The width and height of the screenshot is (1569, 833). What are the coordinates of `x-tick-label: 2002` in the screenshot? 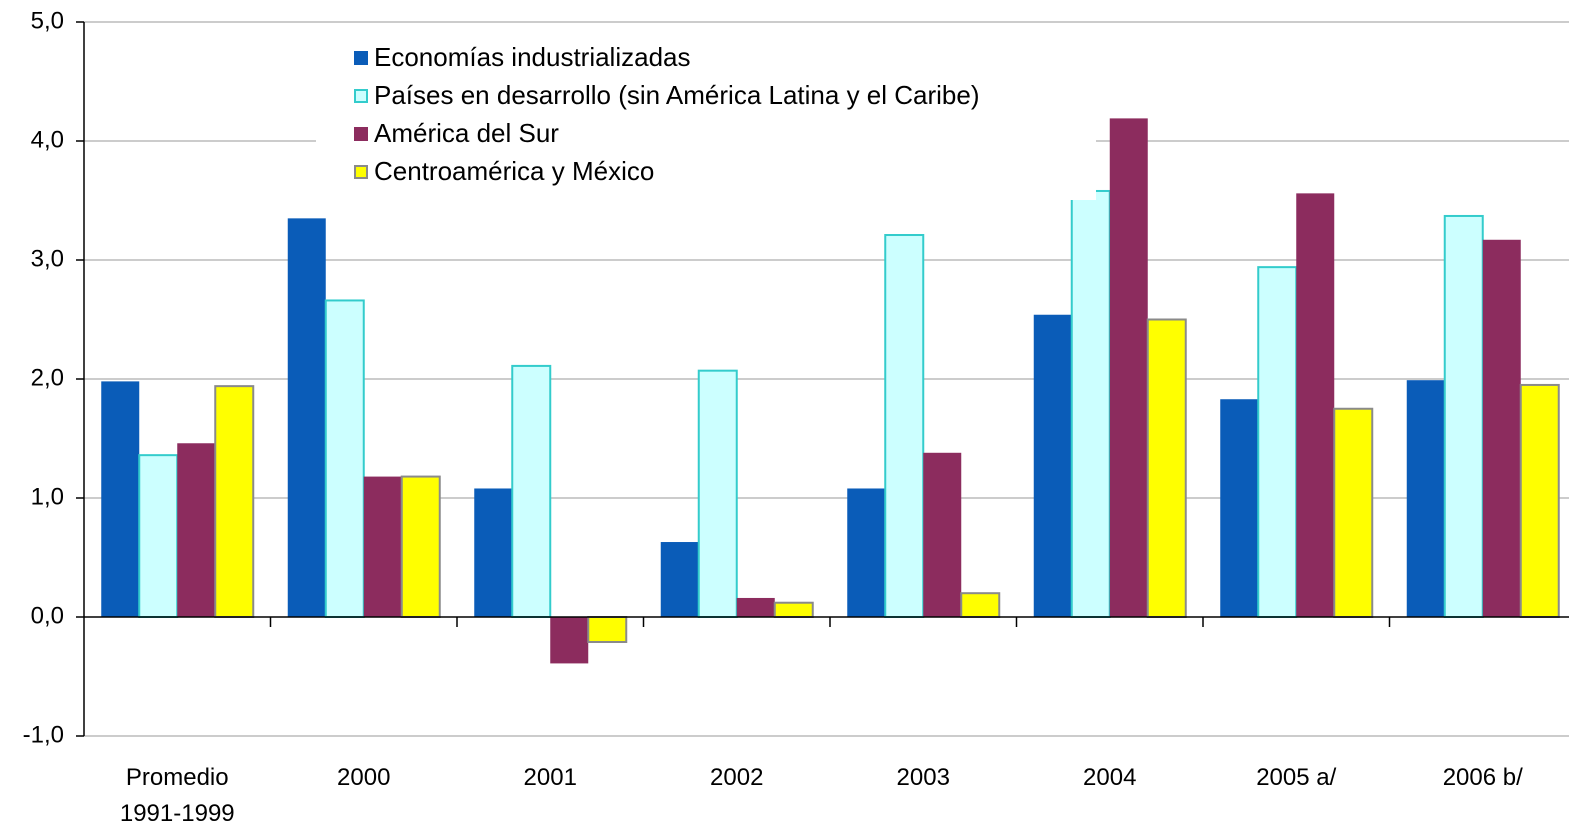 It's located at (737, 777).